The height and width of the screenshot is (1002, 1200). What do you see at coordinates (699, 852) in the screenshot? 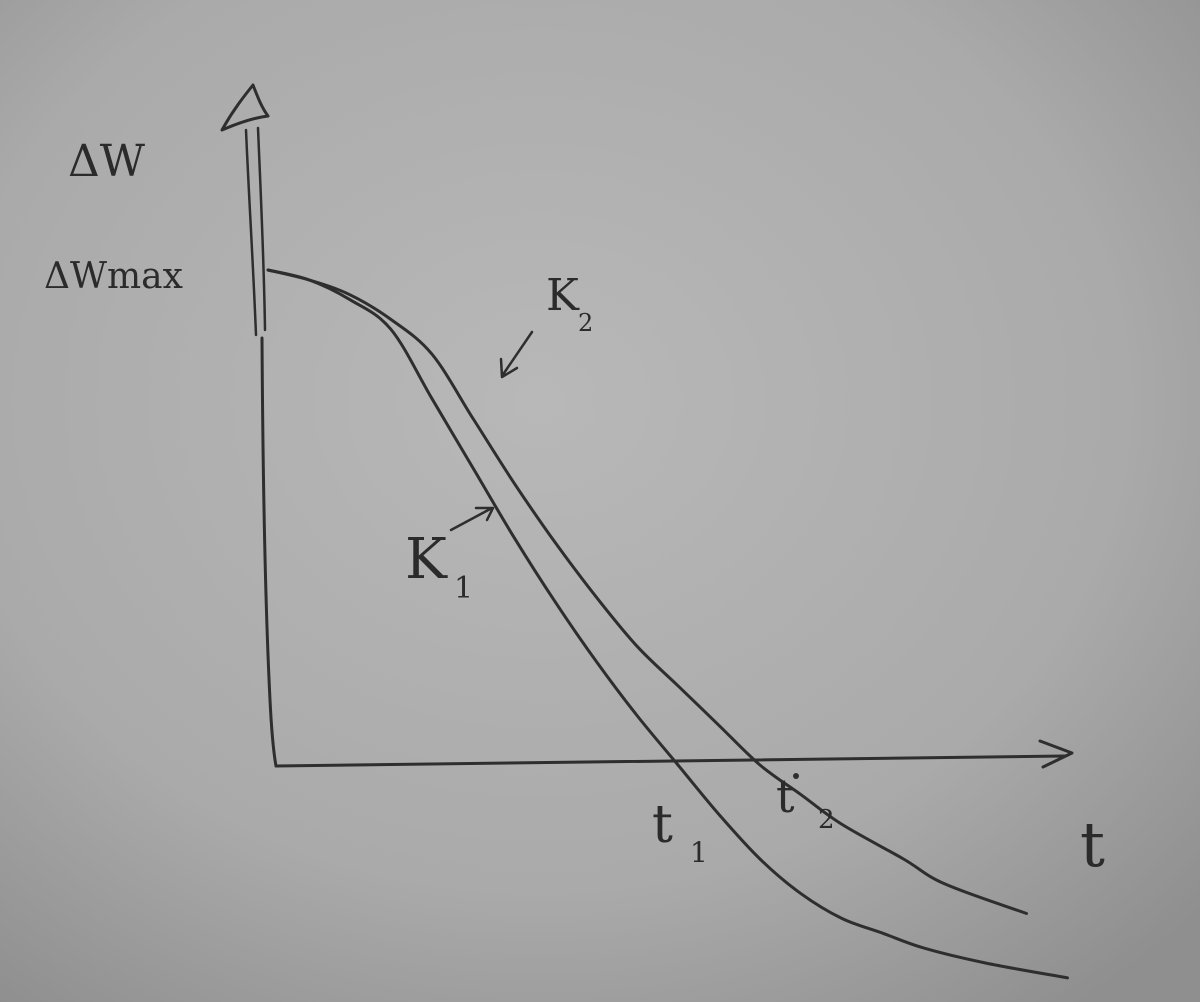
I see `crossing-label-t1-subscript: 1` at bounding box center [699, 852].